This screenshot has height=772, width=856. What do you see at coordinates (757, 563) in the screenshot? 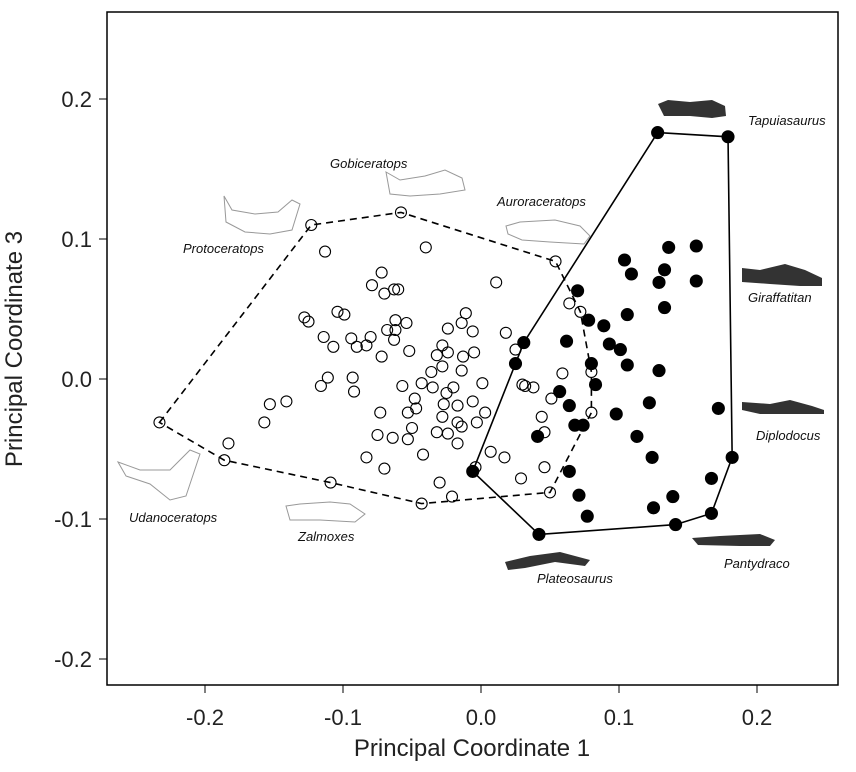
I see `species-label: Pantydraco` at bounding box center [757, 563].